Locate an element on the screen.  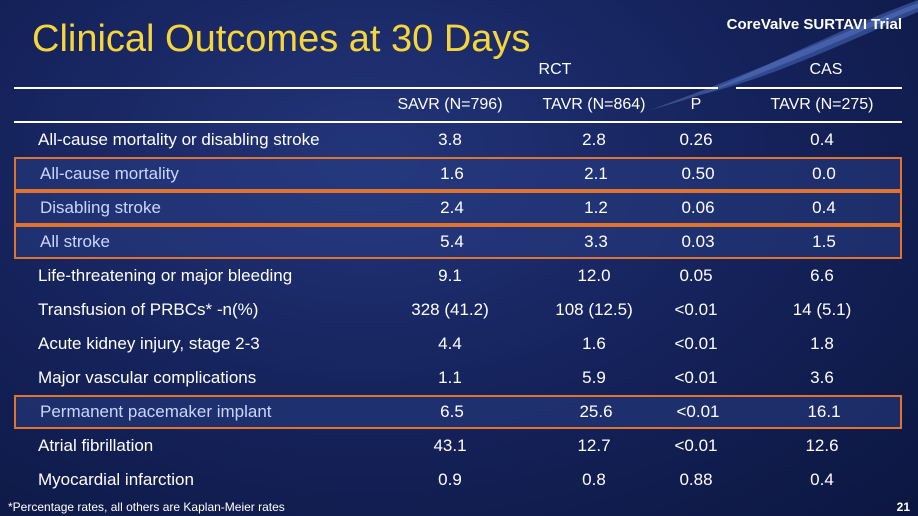
header-rule-top-cas is located at coordinates (819, 88).